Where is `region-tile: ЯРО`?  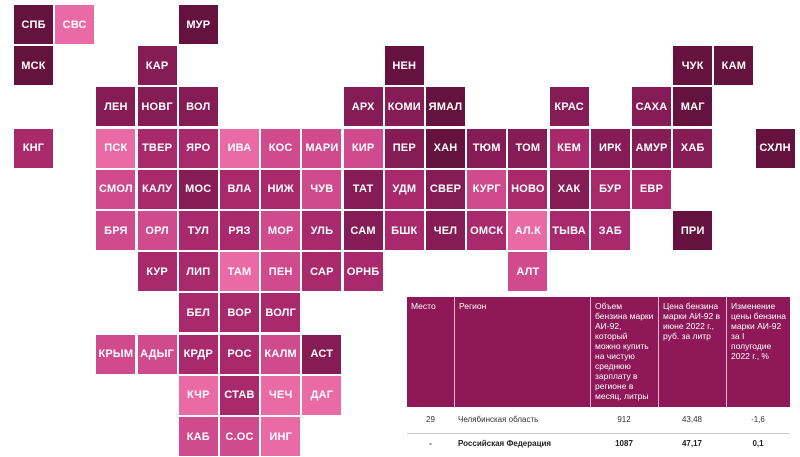
region-tile: ЯРО is located at coordinates (198, 148).